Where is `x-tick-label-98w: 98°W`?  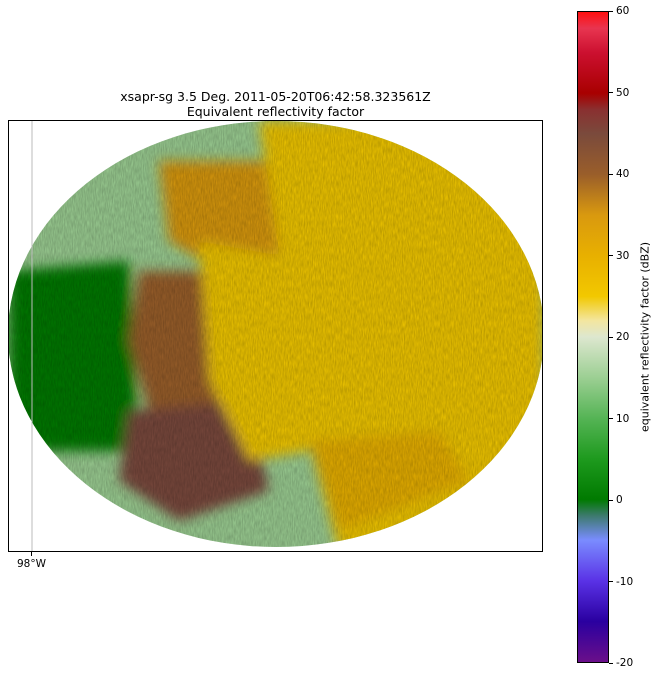
x-tick-label-98w: 98°W is located at coordinates (31, 564).